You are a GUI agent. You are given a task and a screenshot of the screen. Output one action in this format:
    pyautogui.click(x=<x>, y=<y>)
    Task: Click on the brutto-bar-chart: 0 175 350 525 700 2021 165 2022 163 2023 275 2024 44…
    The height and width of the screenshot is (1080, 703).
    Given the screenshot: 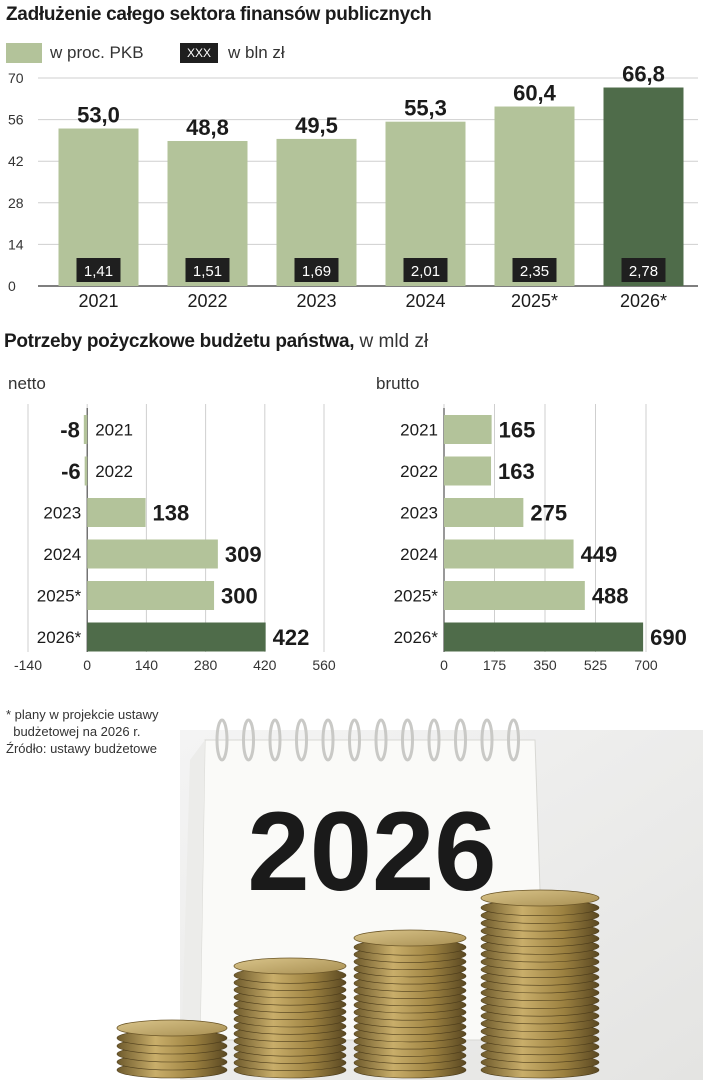 What is the action you would take?
    pyautogui.click(x=540, y=538)
    